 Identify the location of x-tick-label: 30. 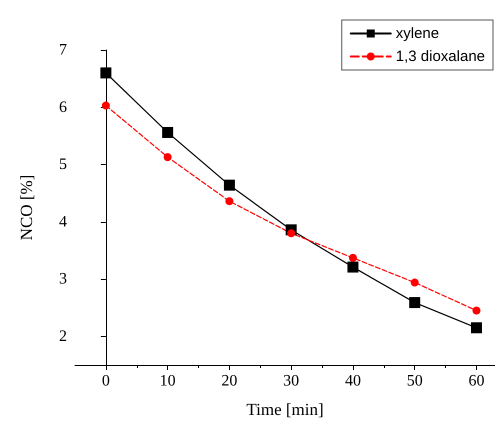
(291, 381).